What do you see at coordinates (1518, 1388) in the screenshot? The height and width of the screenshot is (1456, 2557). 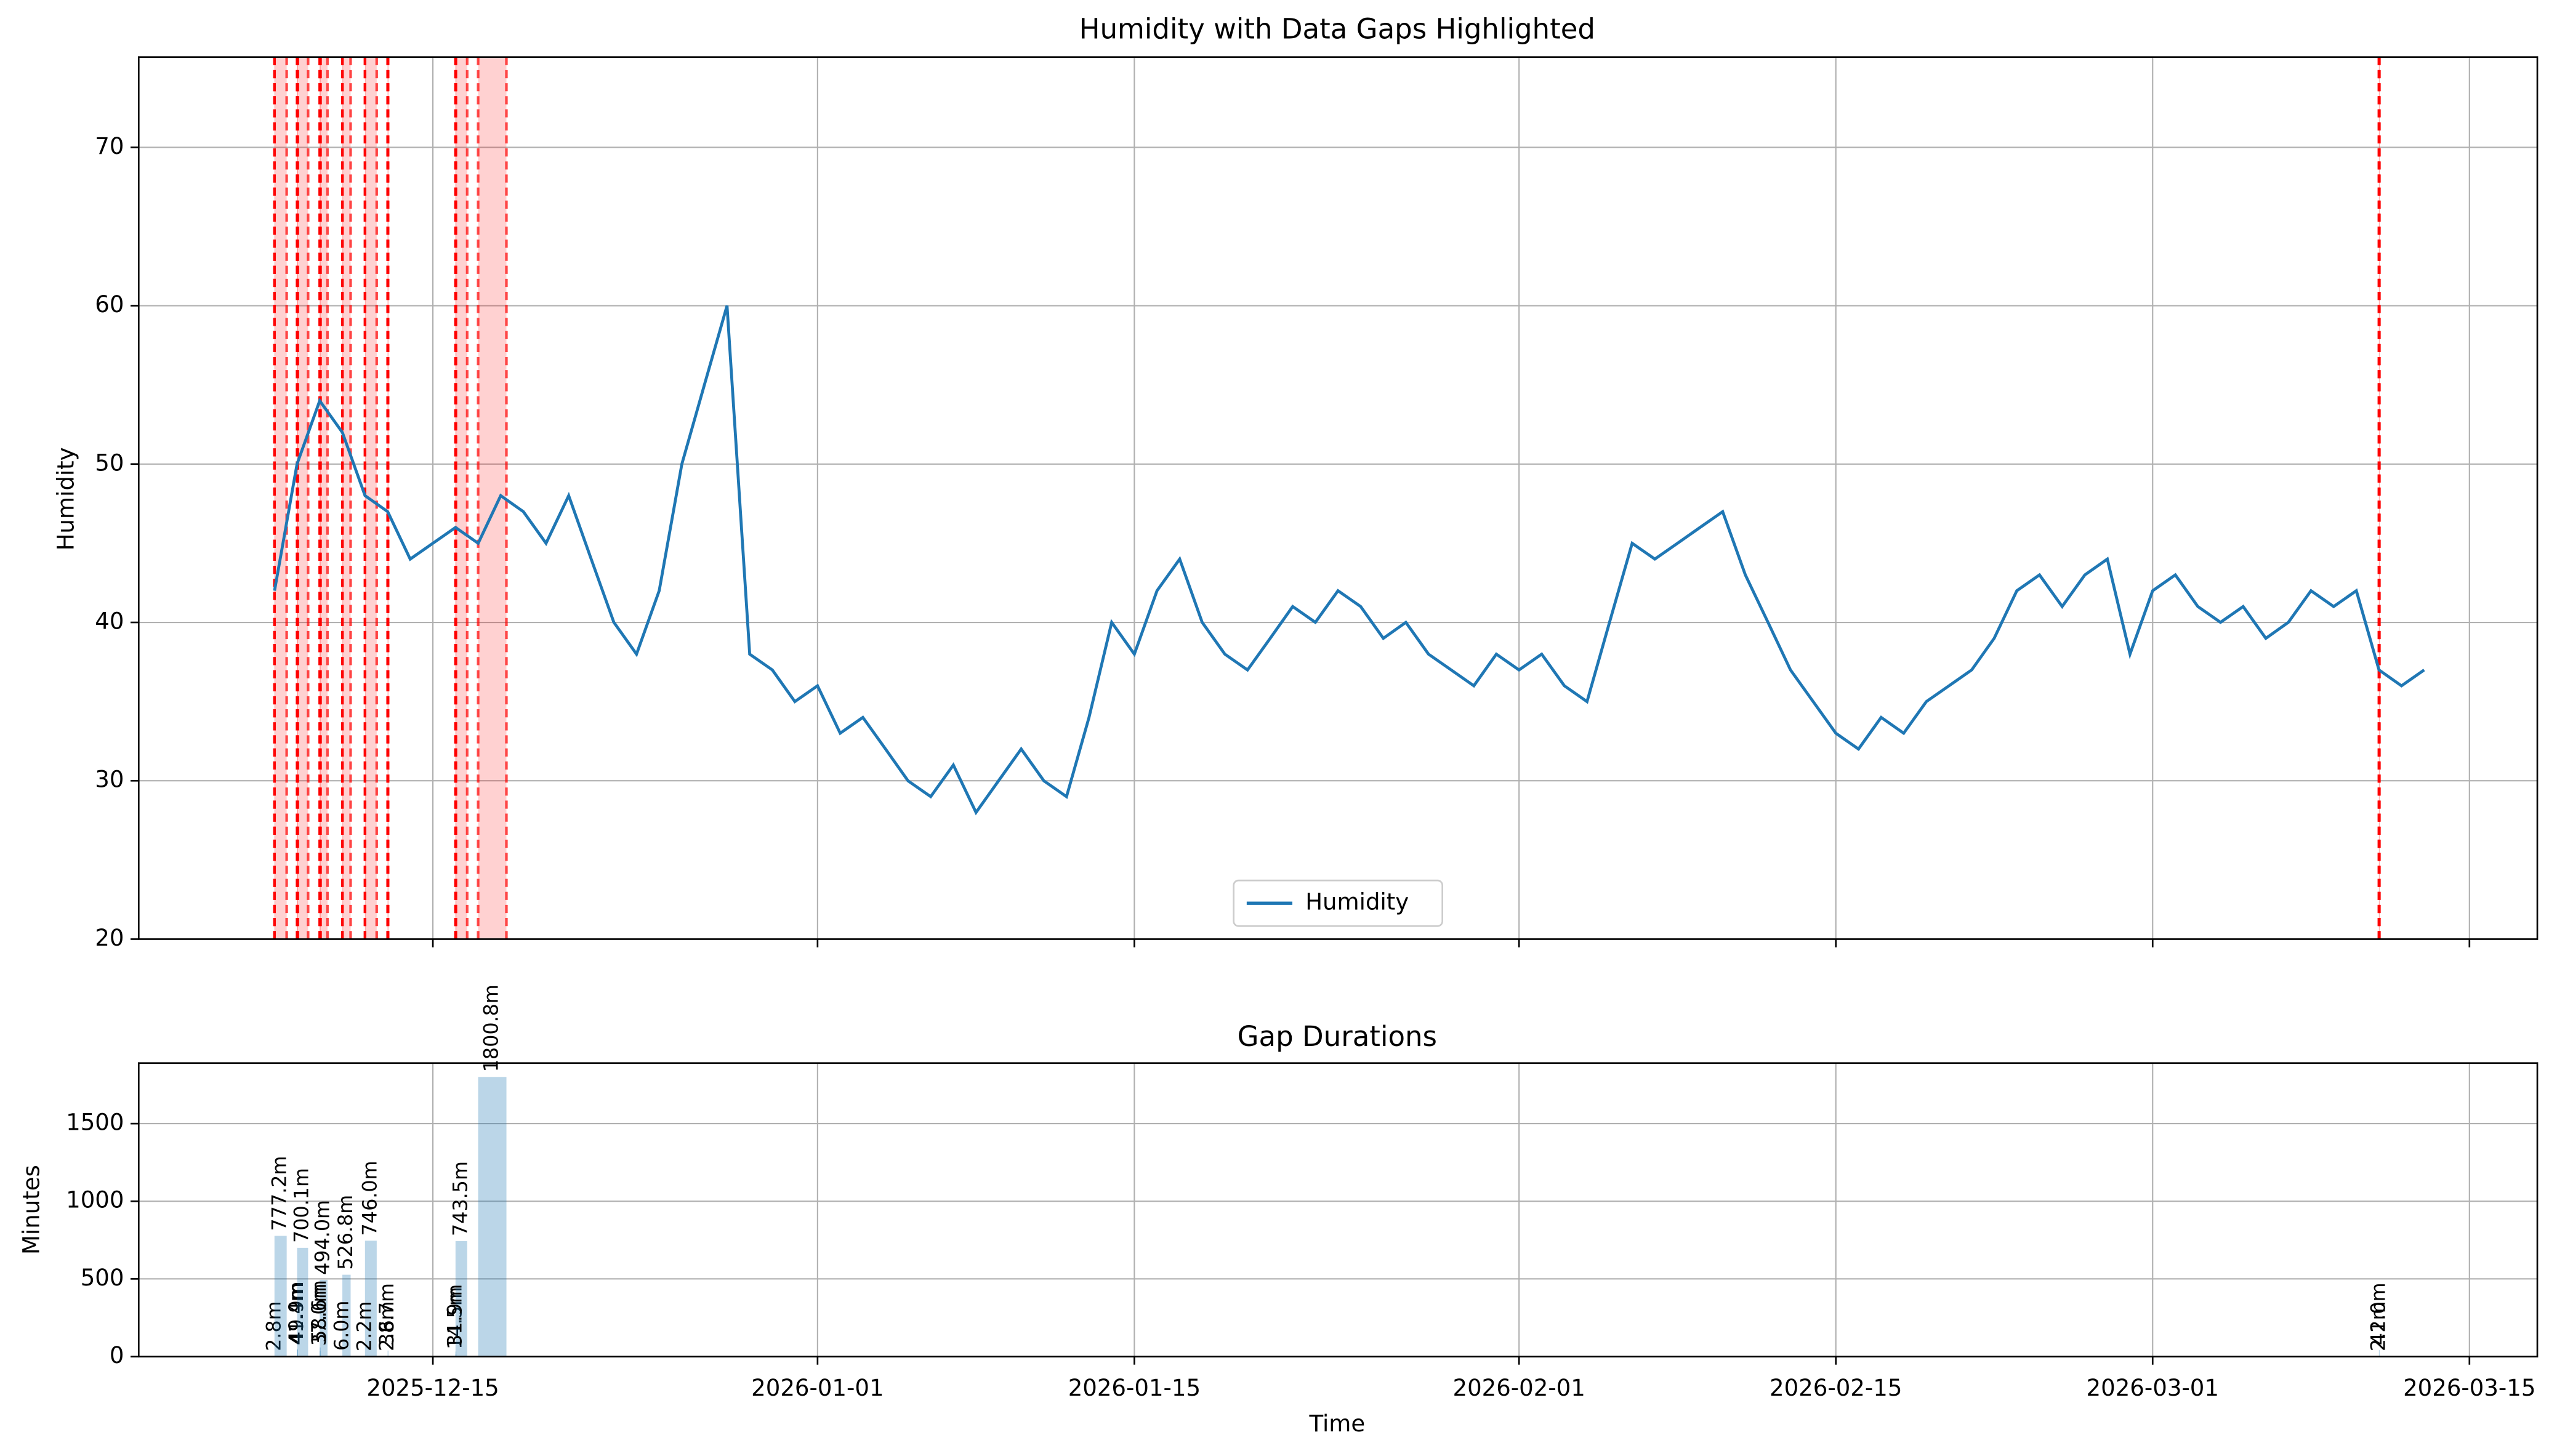 I see `x-tick-label: 2026-02-01` at bounding box center [1518, 1388].